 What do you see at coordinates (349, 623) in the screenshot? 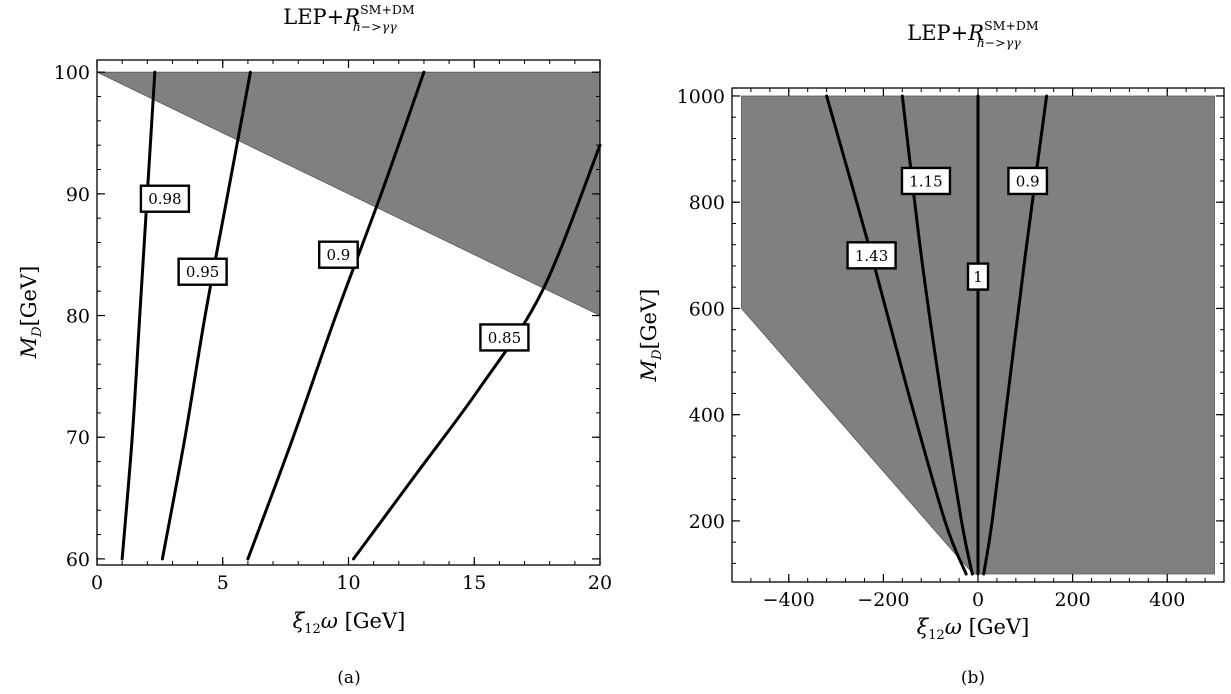
I see `panel-a-xlabel: ξ12ω [GeV]` at bounding box center [349, 623].